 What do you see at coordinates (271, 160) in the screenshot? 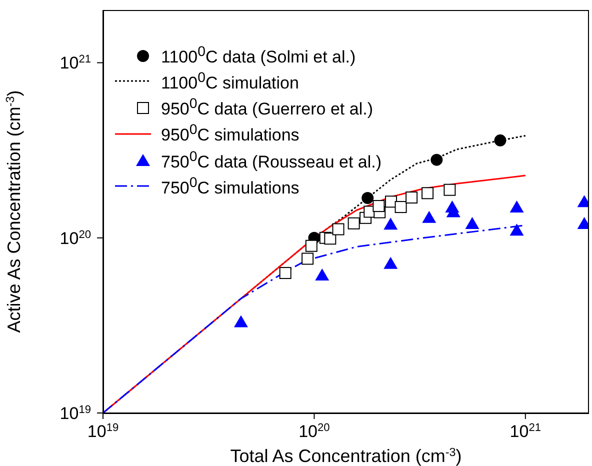
I see `legend-label: 750$^{0}$C data (Rousseau et al.)` at bounding box center [271, 160].